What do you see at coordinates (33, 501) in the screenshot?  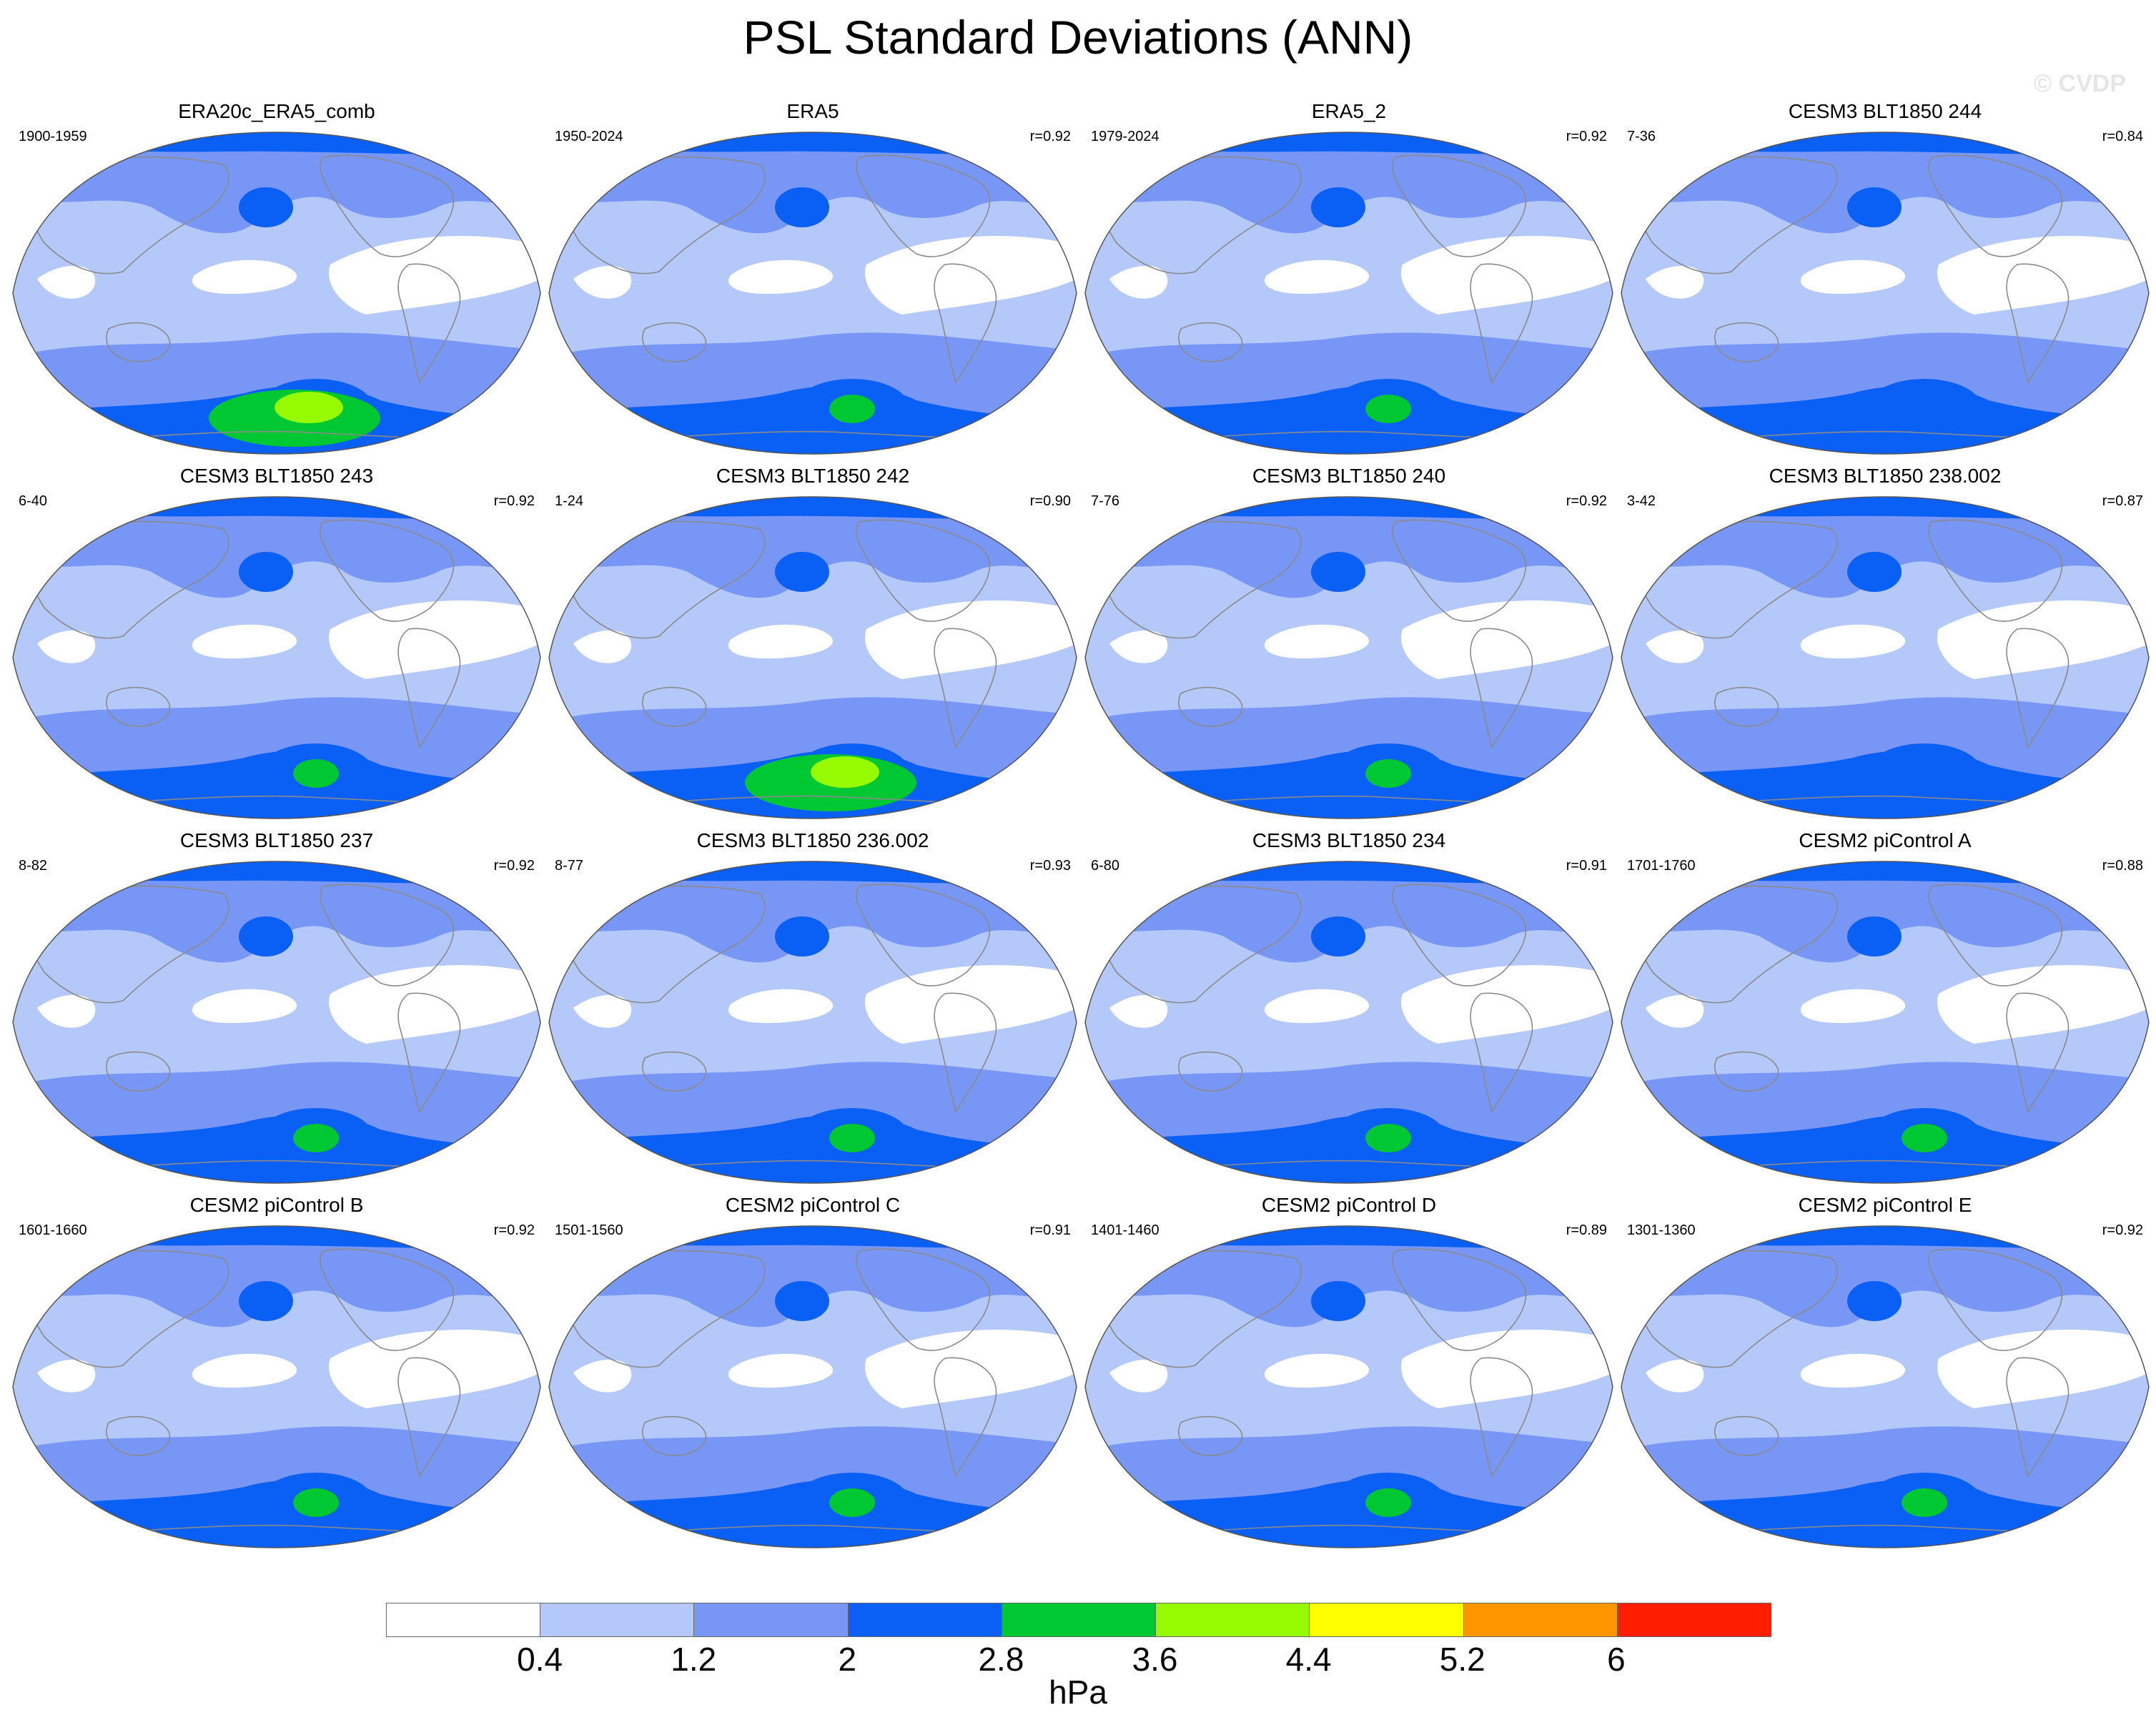 I see `panel-years: 6-40` at bounding box center [33, 501].